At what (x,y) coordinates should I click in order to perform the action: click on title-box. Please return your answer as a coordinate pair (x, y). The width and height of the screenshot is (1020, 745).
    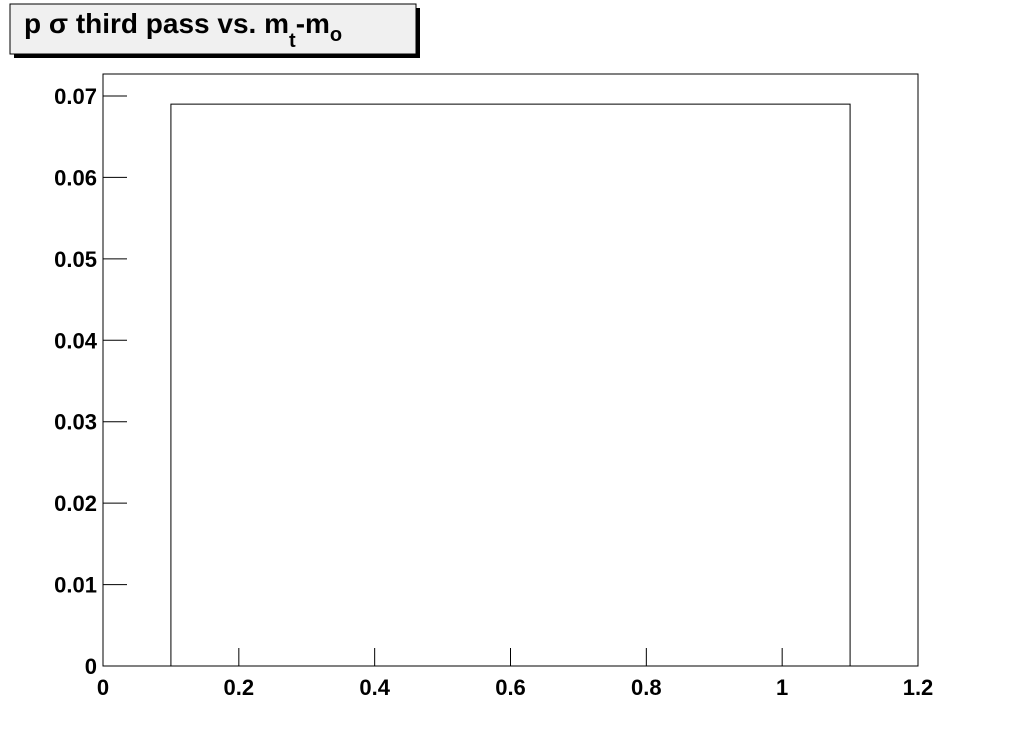
    Looking at the image, I should click on (213, 29).